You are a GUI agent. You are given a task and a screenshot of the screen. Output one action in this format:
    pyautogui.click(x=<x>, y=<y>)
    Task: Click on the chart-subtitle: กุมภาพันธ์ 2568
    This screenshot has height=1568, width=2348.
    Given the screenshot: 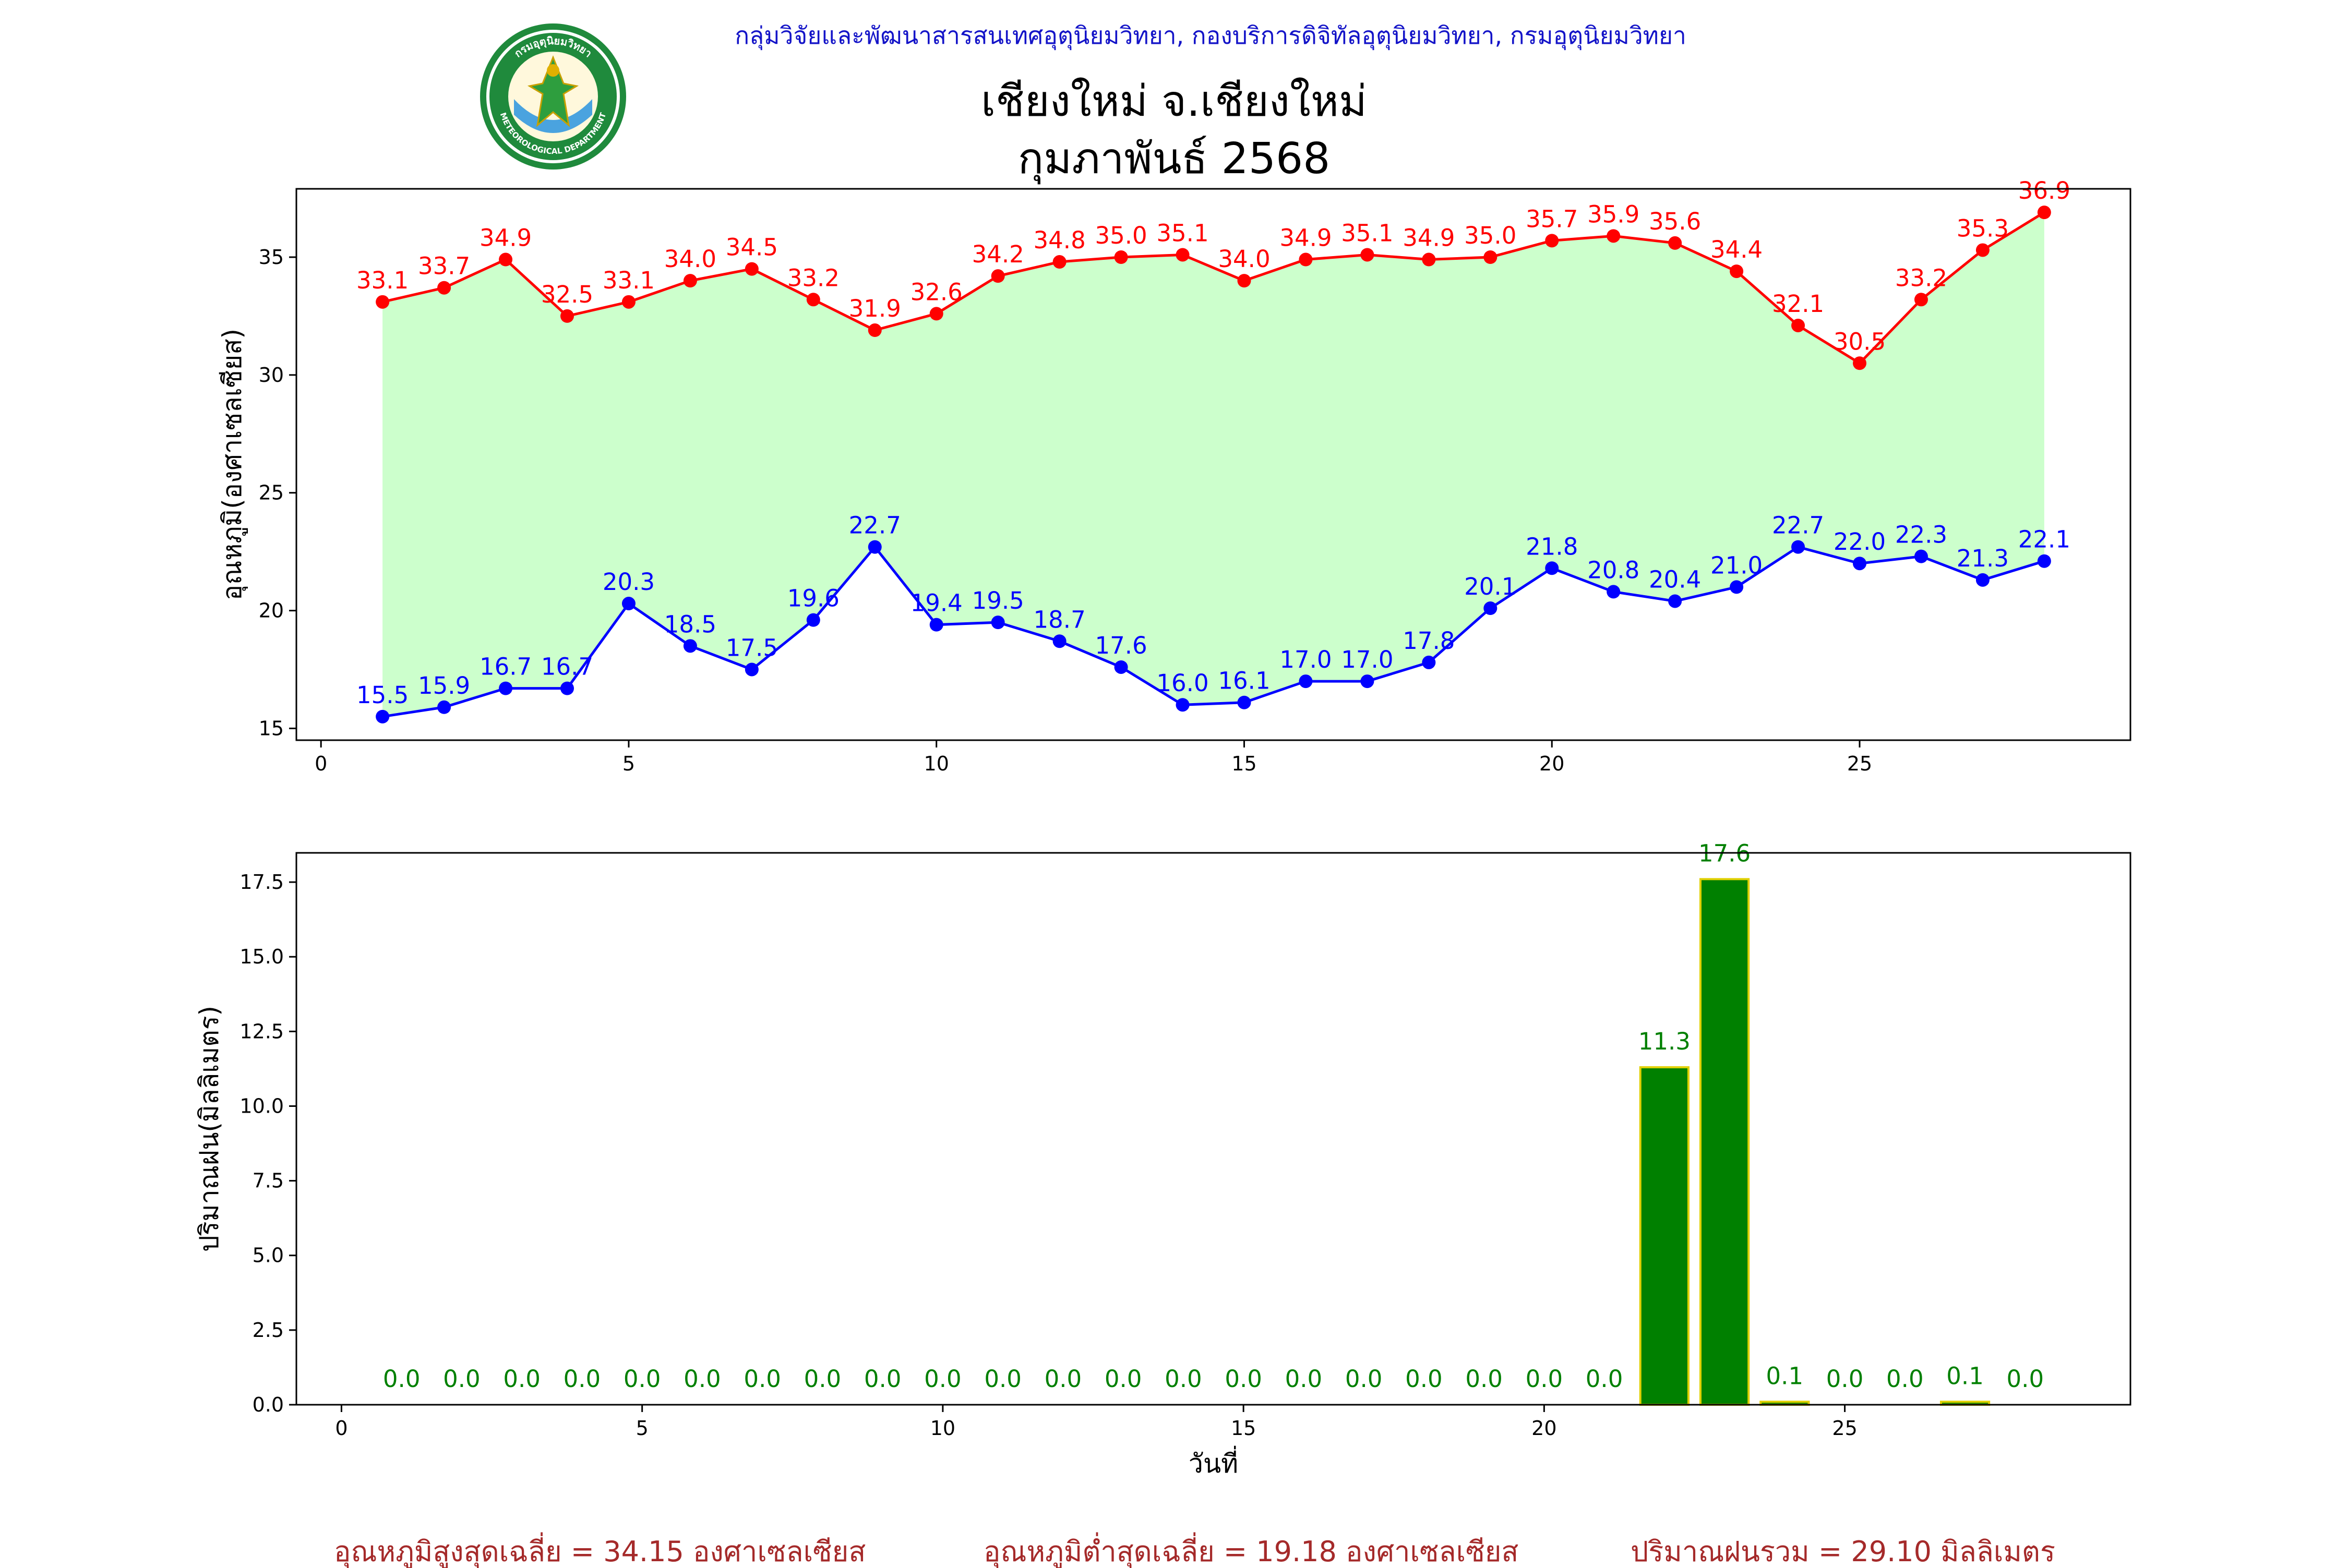 What is the action you would take?
    pyautogui.click(x=1174, y=159)
    